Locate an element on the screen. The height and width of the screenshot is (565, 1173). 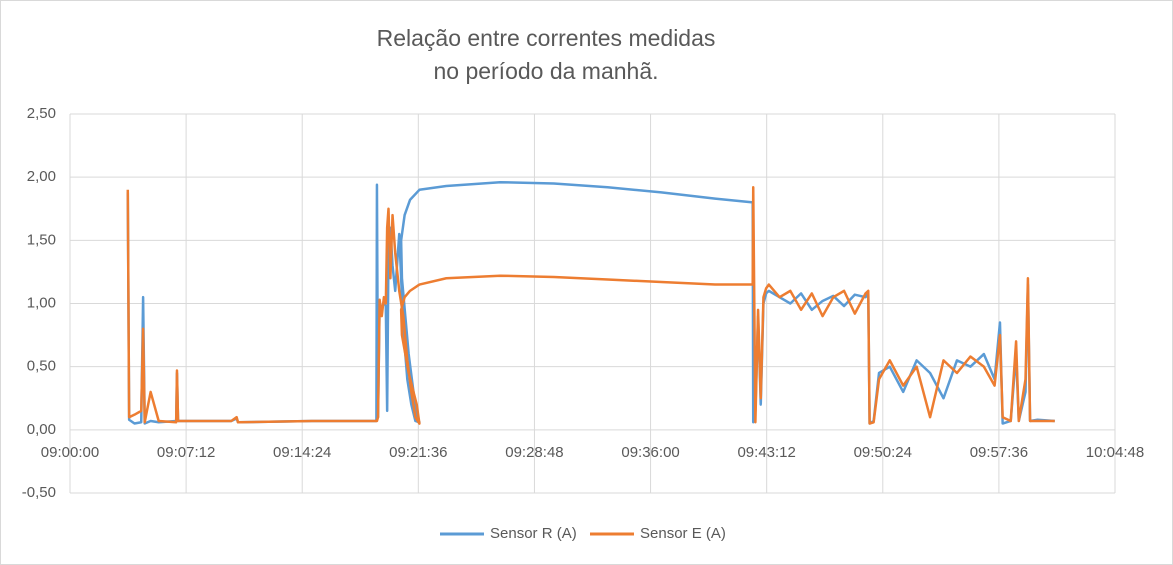
y-tick-label: 2,00 is located at coordinates (41, 176).